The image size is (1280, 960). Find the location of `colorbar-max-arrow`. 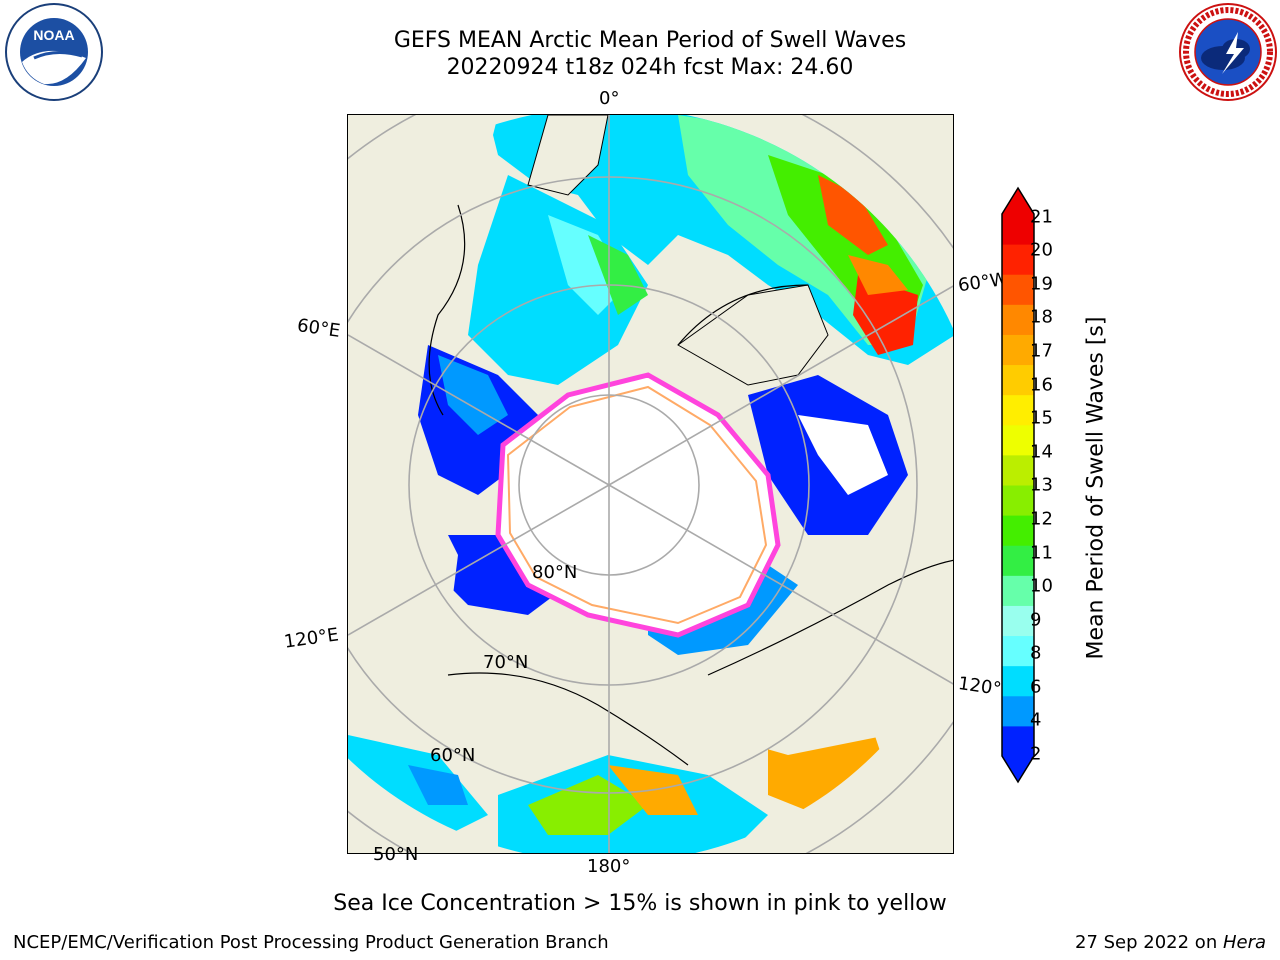

colorbar-max-arrow is located at coordinates (1018, 201).